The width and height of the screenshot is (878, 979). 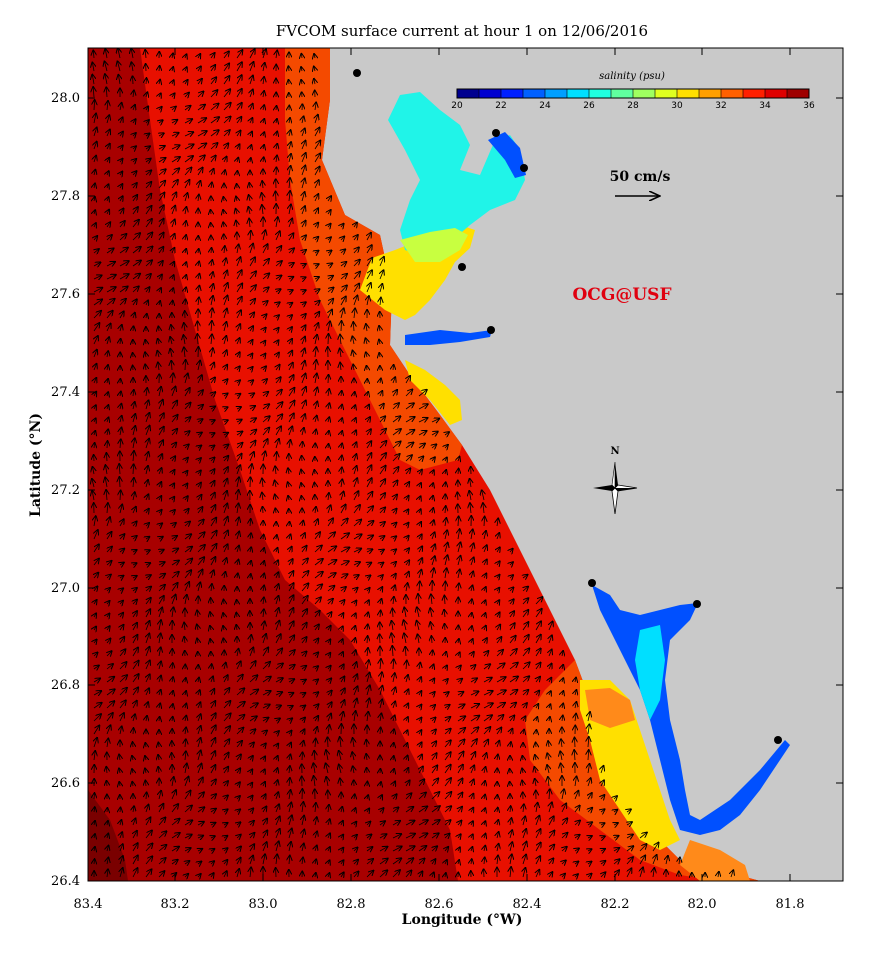 I want to click on compass-north-label: N, so click(x=614, y=451).